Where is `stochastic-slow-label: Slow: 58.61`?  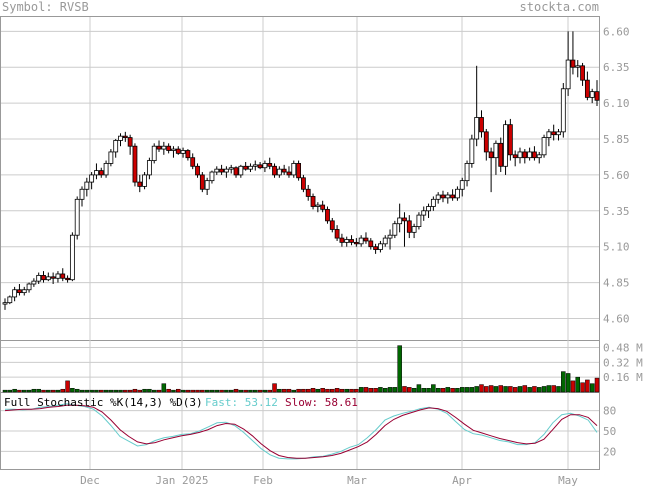 stochastic-slow-label: Slow: 58.61 is located at coordinates (321, 402).